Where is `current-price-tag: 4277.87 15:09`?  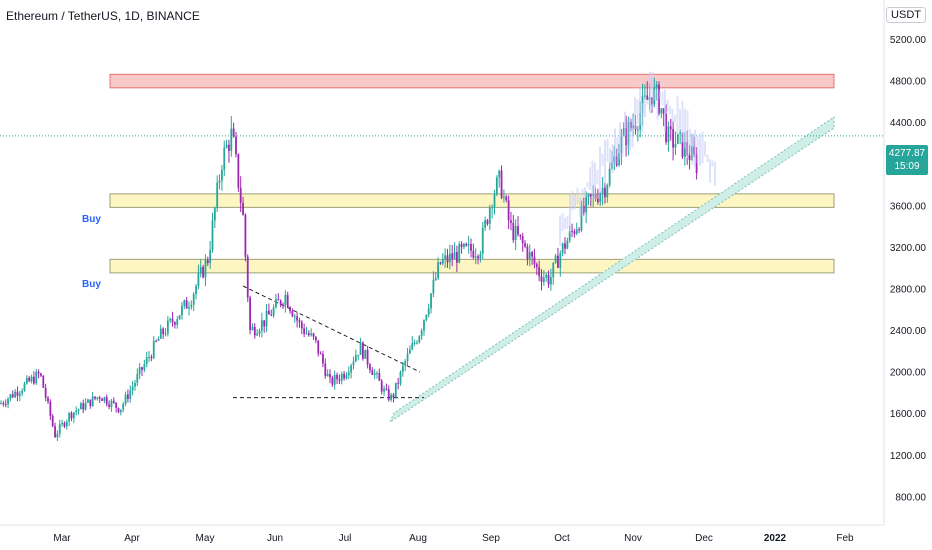 current-price-tag: 4277.87 15:09 is located at coordinates (907, 160).